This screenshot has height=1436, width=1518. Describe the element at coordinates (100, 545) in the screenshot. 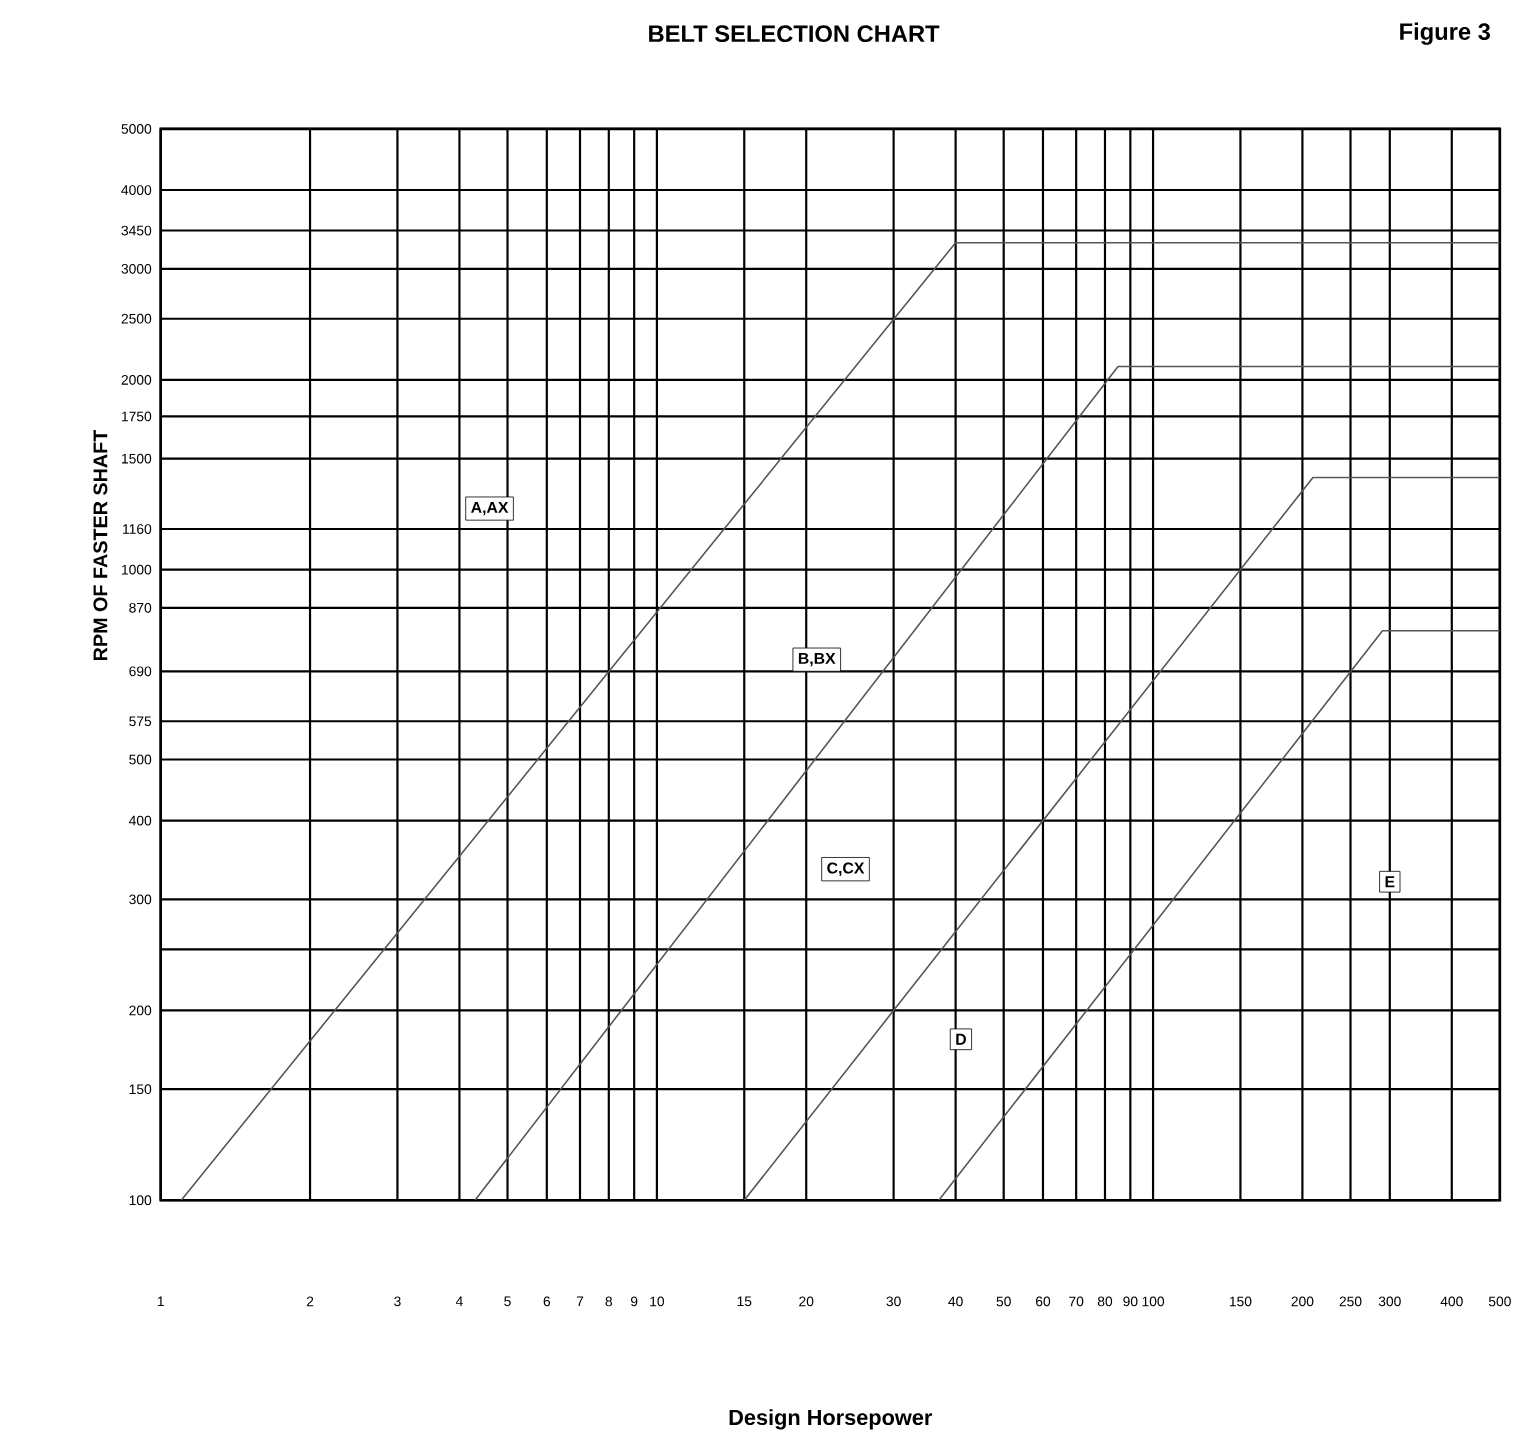

I see `y-axis-title: RPM OF FASTER SHAFT` at that location.